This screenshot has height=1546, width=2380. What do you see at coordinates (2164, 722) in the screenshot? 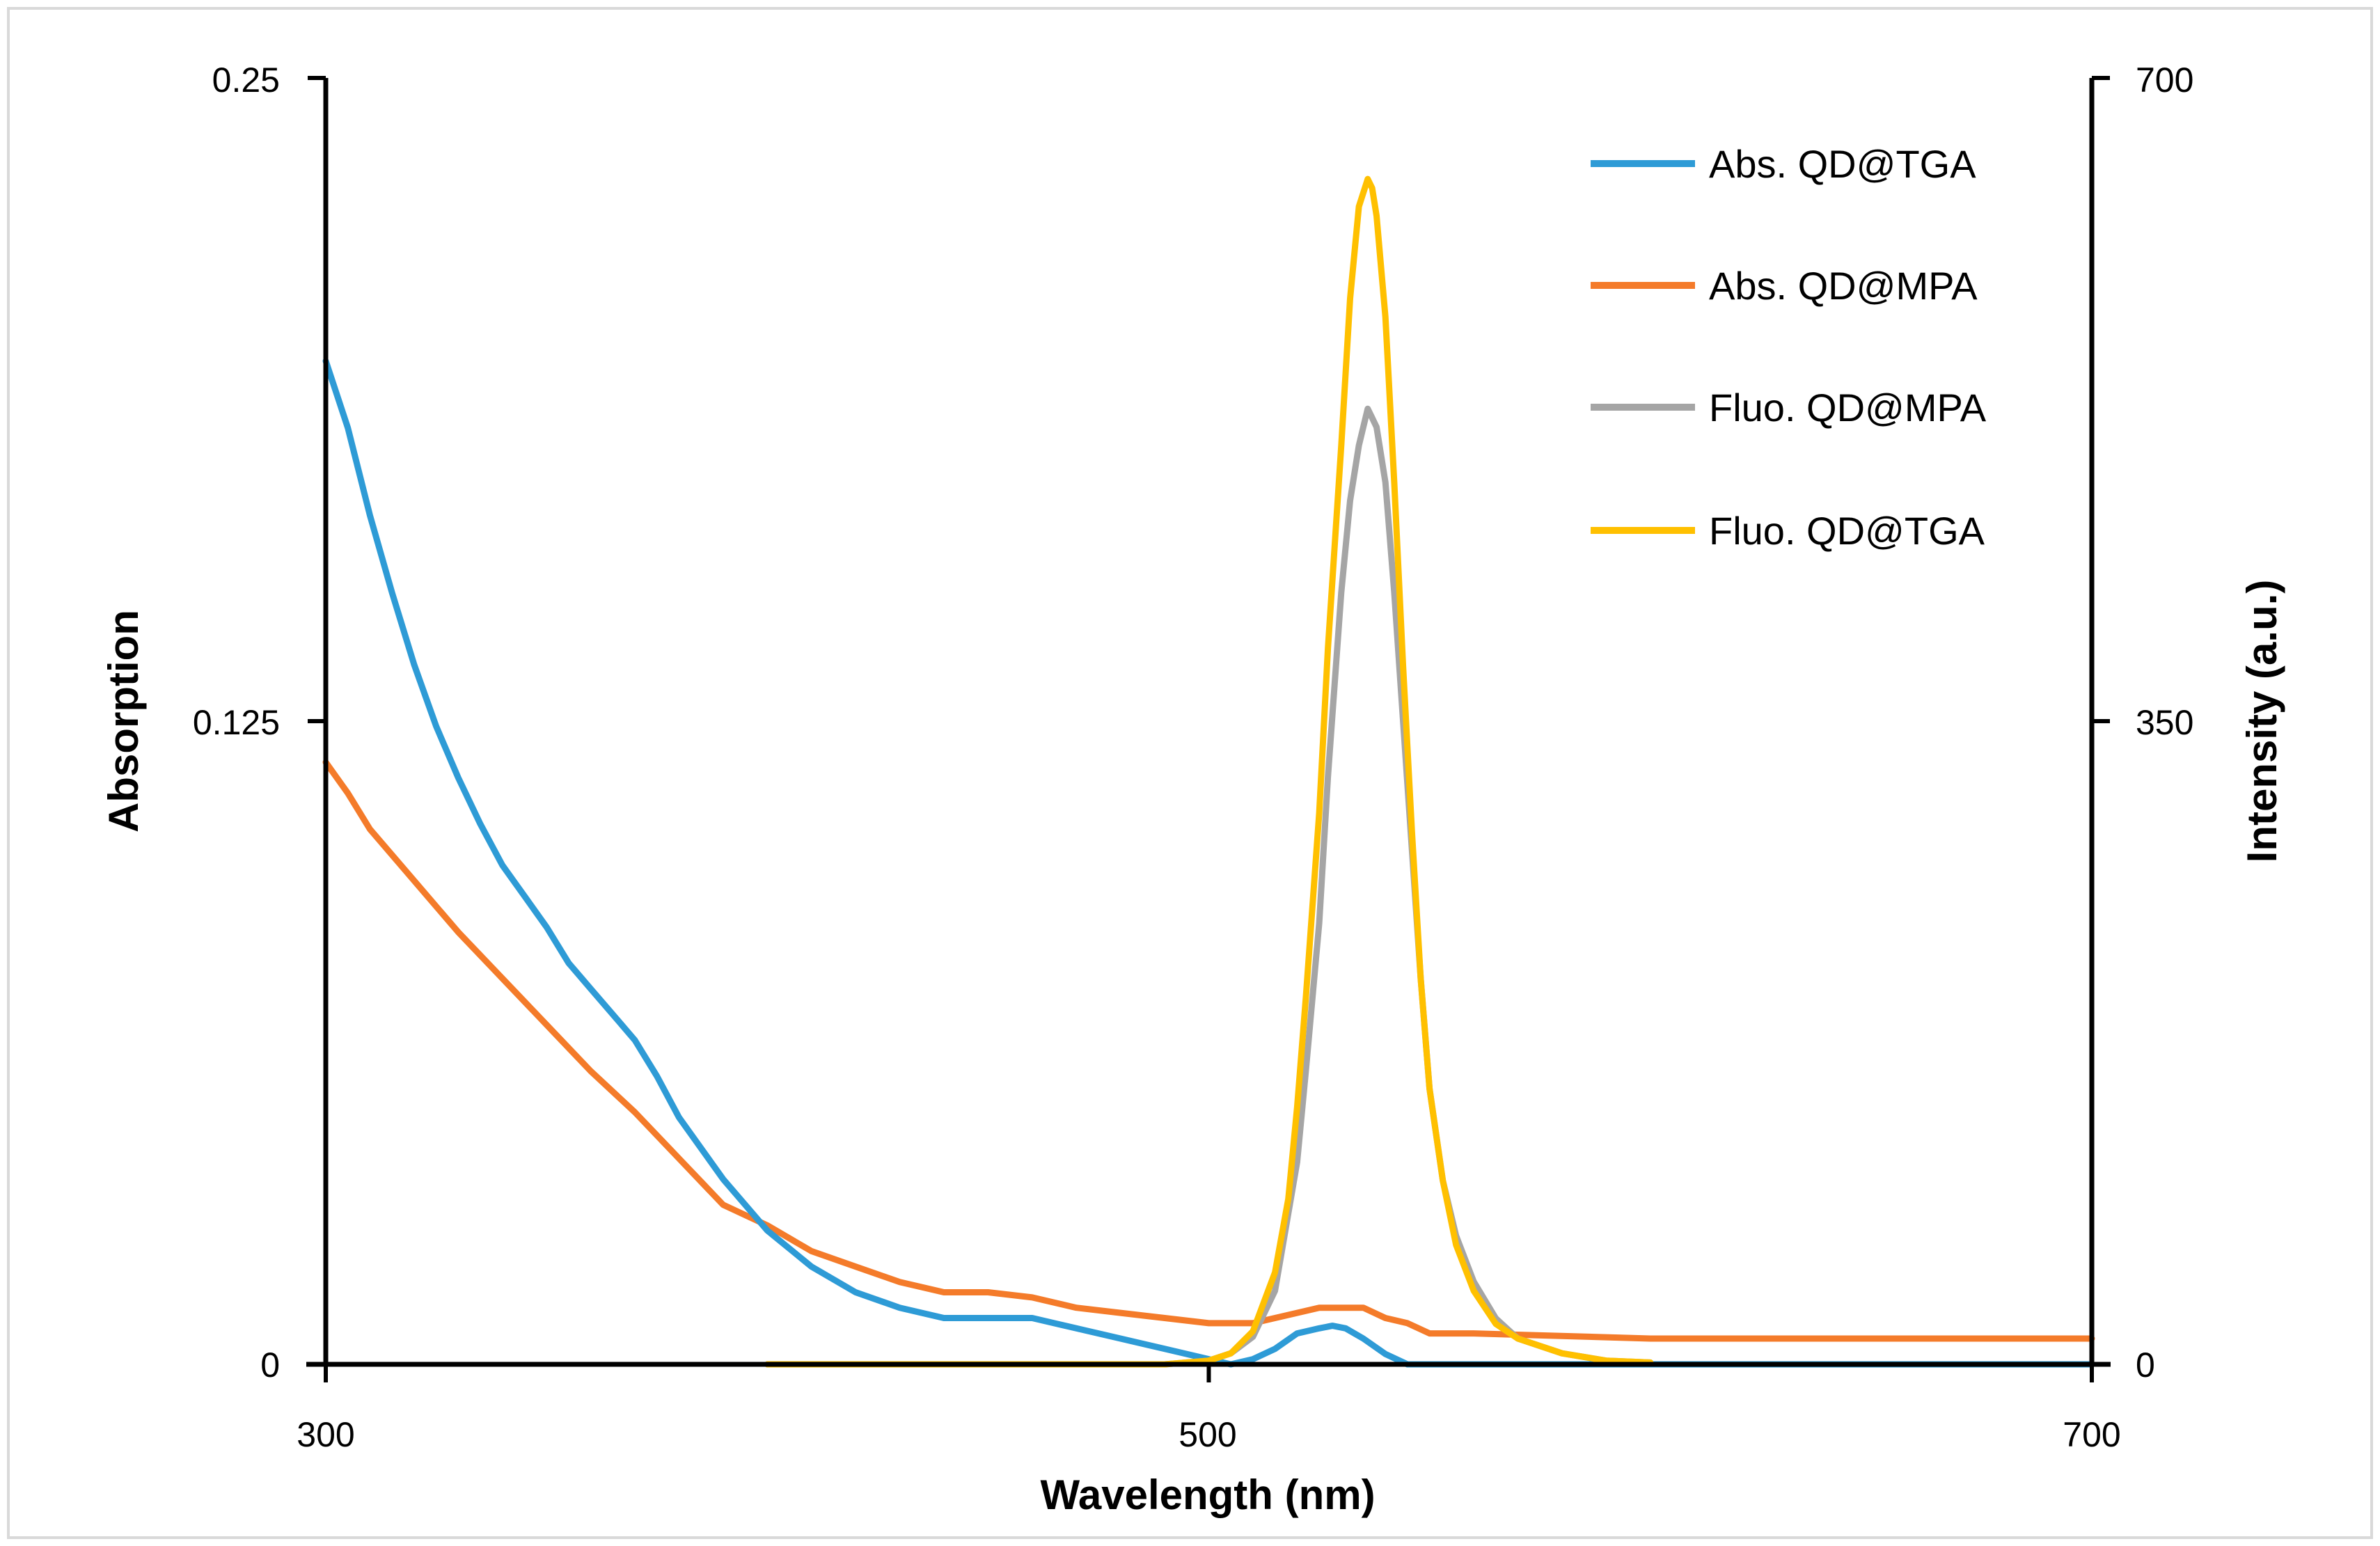
I see `y-right-tick-label-350: 350` at bounding box center [2164, 722].